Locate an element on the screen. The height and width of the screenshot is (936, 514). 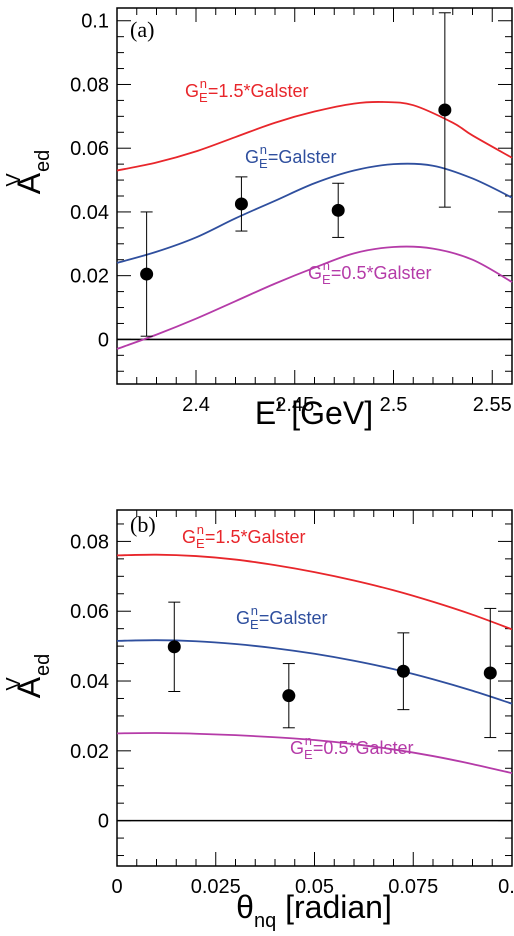
x-tick-label: 2.4 is located at coordinates (196, 405).